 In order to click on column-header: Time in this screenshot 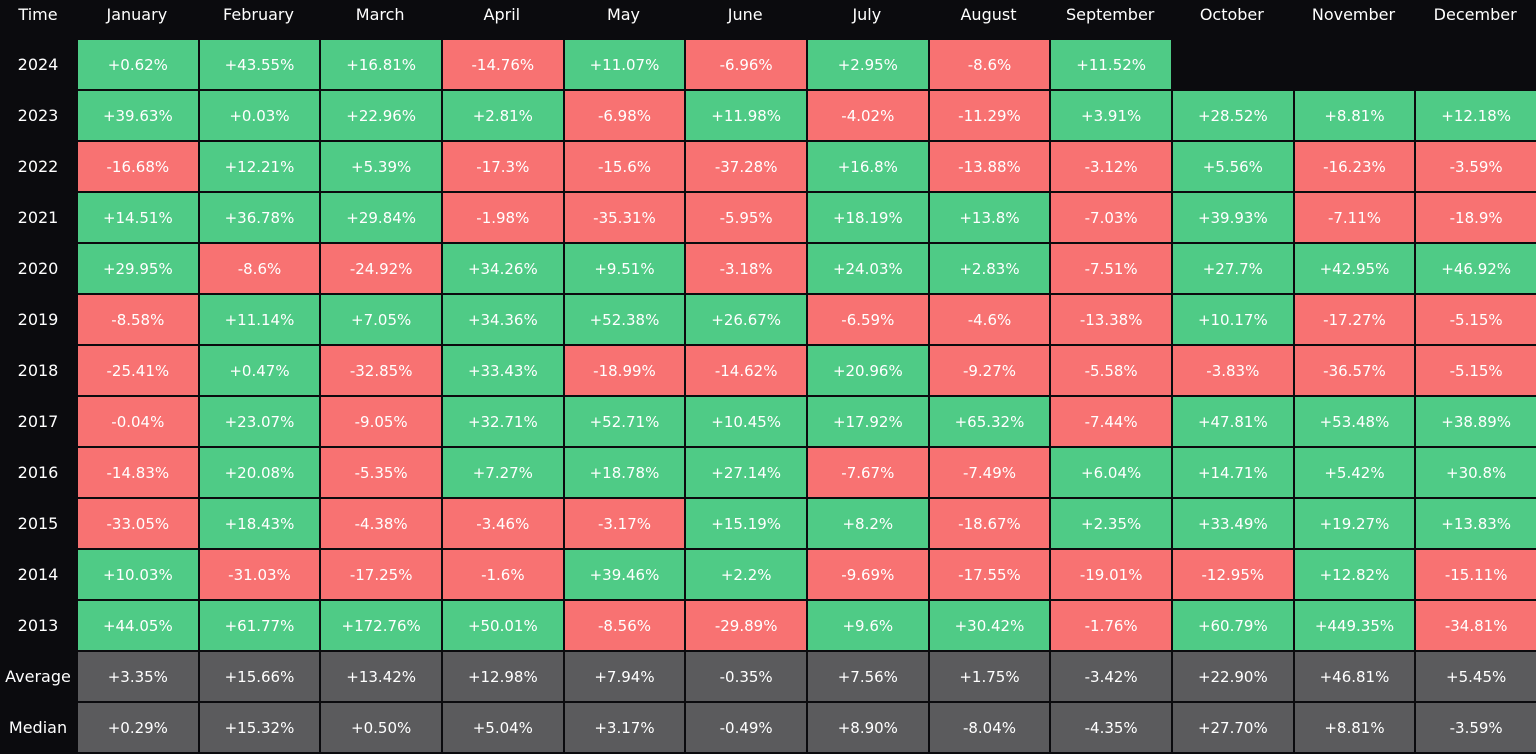, I will do `click(38, 14)`.